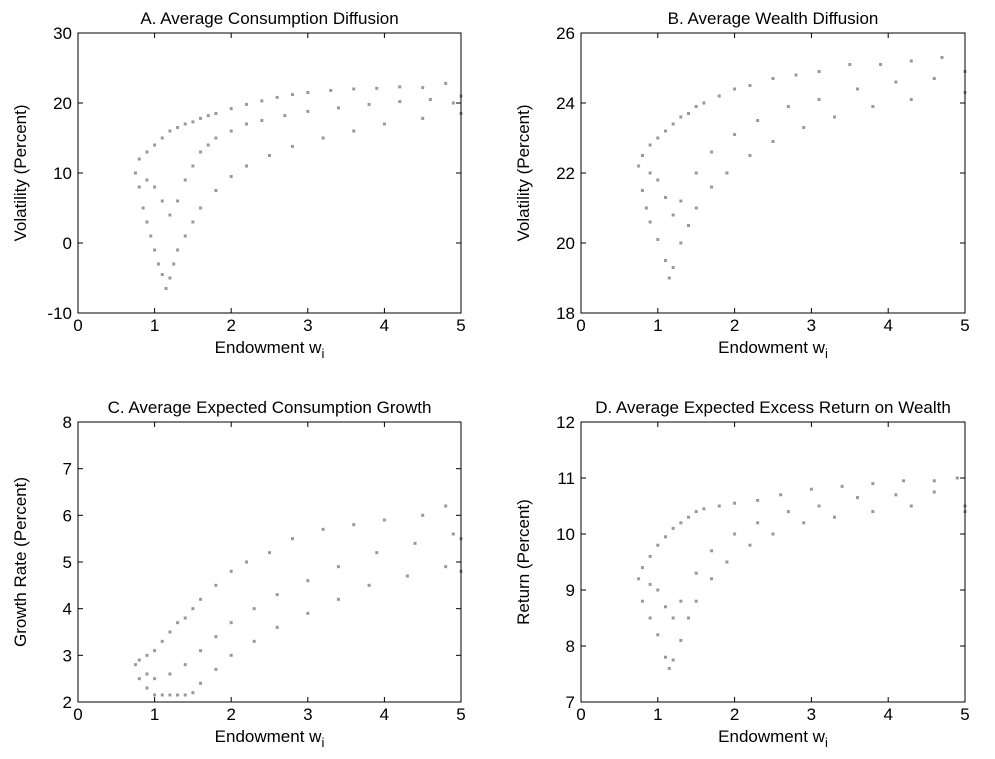 The height and width of the screenshot is (759, 995). What do you see at coordinates (811, 325) in the screenshot?
I see `x-tick-label: 3` at bounding box center [811, 325].